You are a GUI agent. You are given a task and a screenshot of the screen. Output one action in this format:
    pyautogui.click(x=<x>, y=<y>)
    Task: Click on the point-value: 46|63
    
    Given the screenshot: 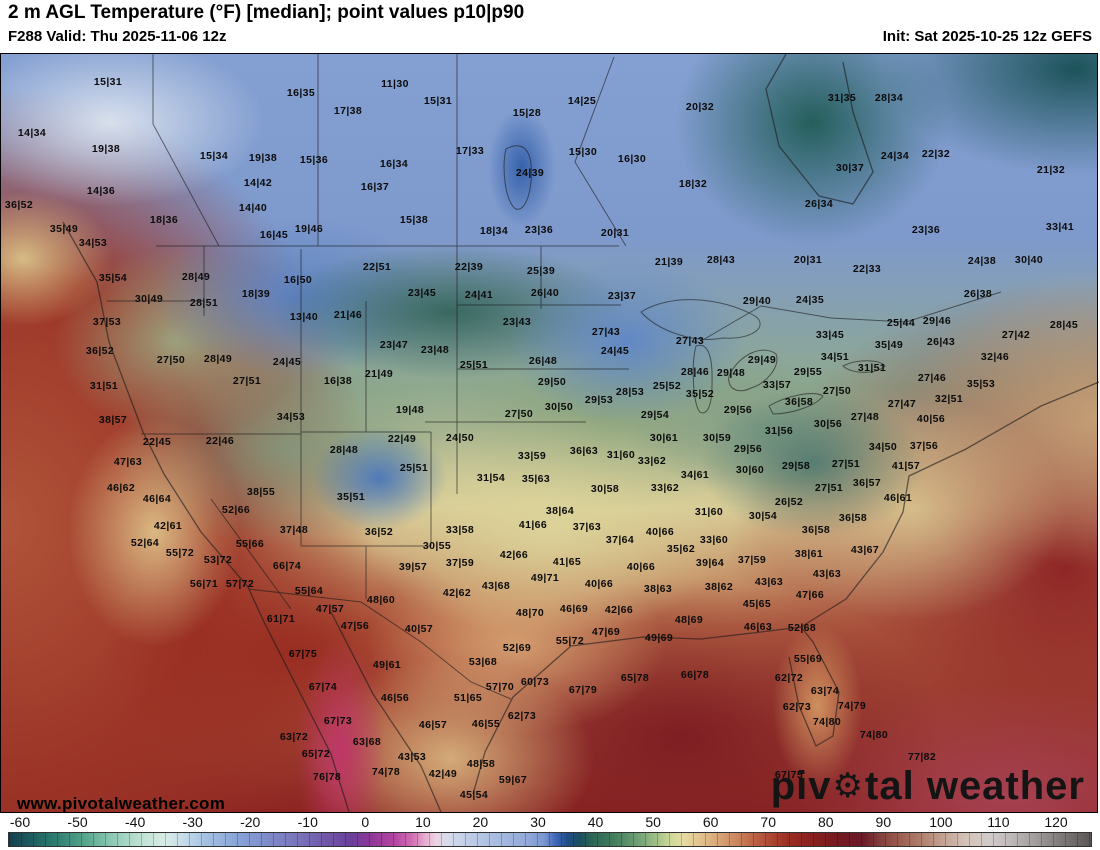 What is the action you would take?
    pyautogui.click(x=758, y=627)
    